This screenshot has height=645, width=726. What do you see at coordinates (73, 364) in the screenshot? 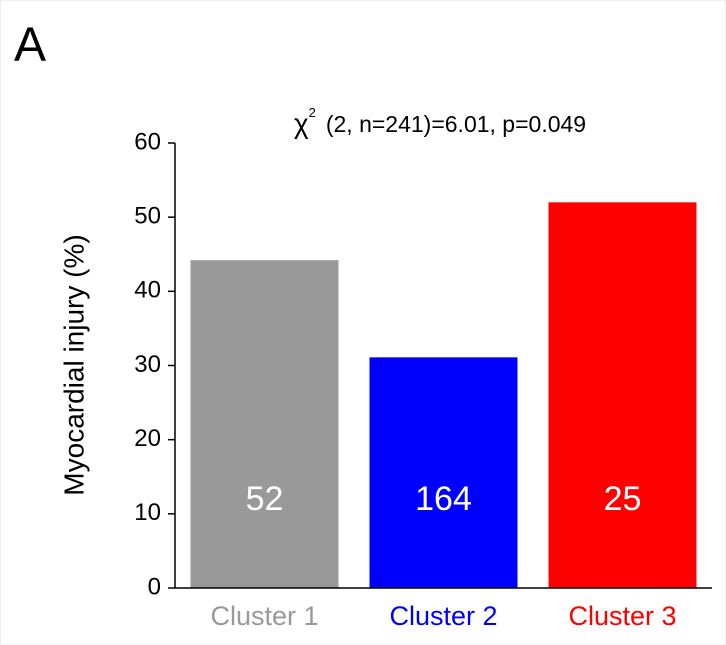
I see `y-axis-label: Myocardial injury (%)` at bounding box center [73, 364].